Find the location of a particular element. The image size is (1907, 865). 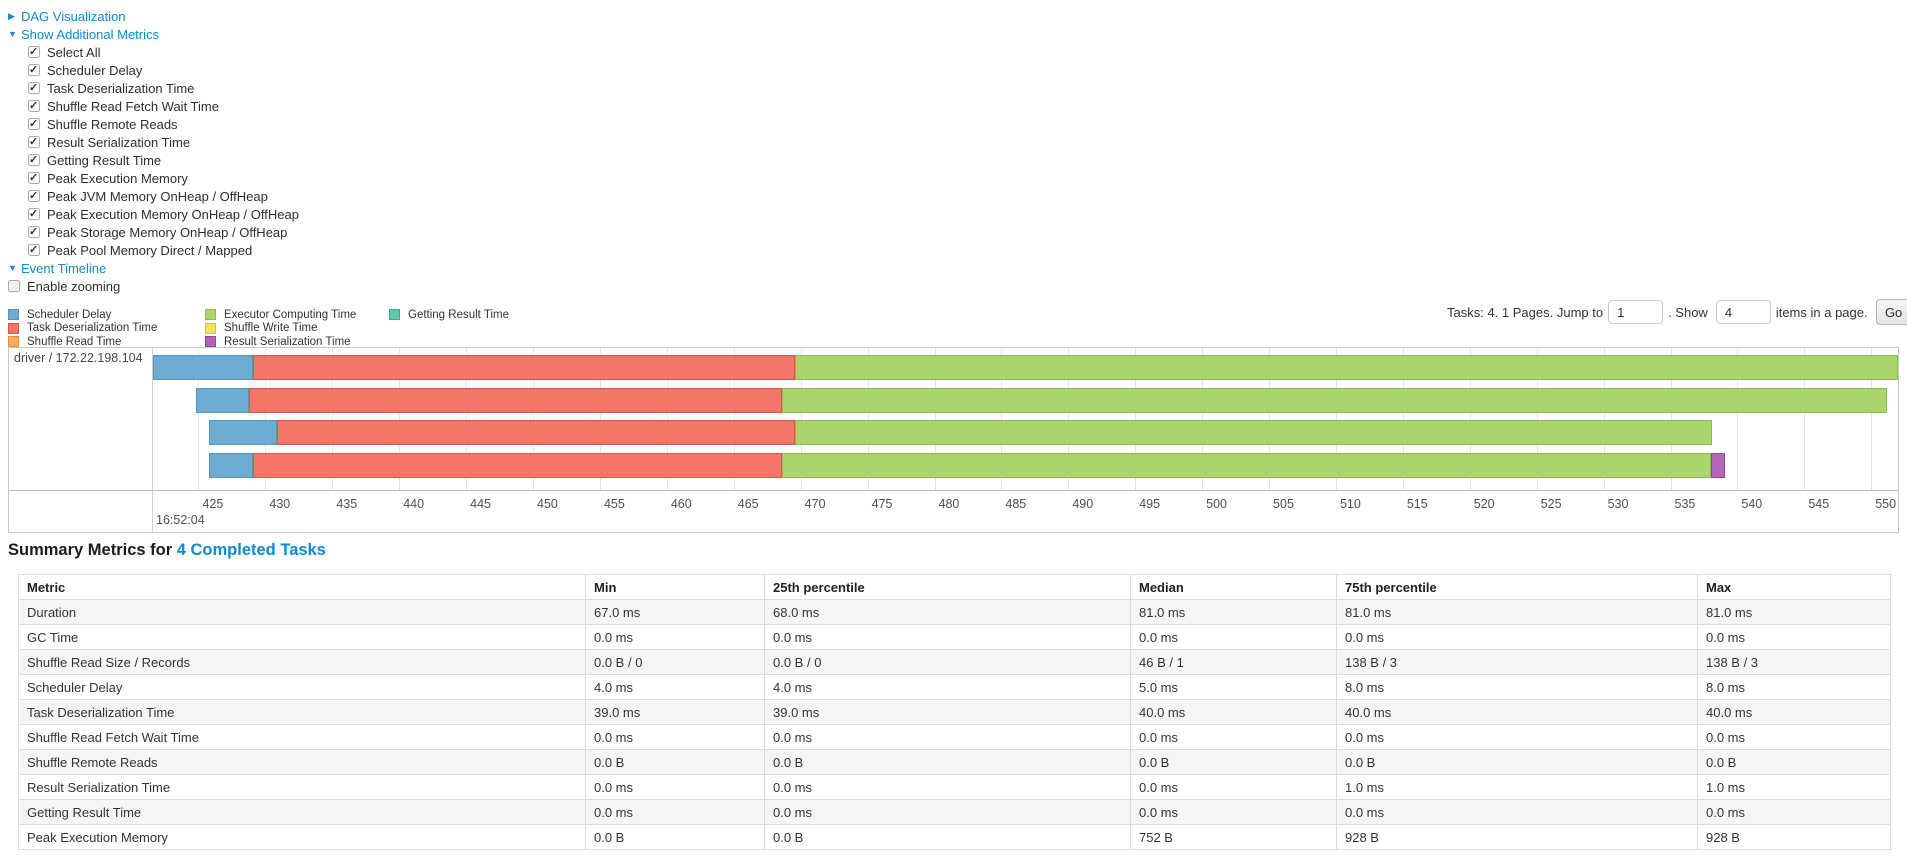

peak-jvm-memory-onheap-offheap-checkbox is located at coordinates (34, 195).